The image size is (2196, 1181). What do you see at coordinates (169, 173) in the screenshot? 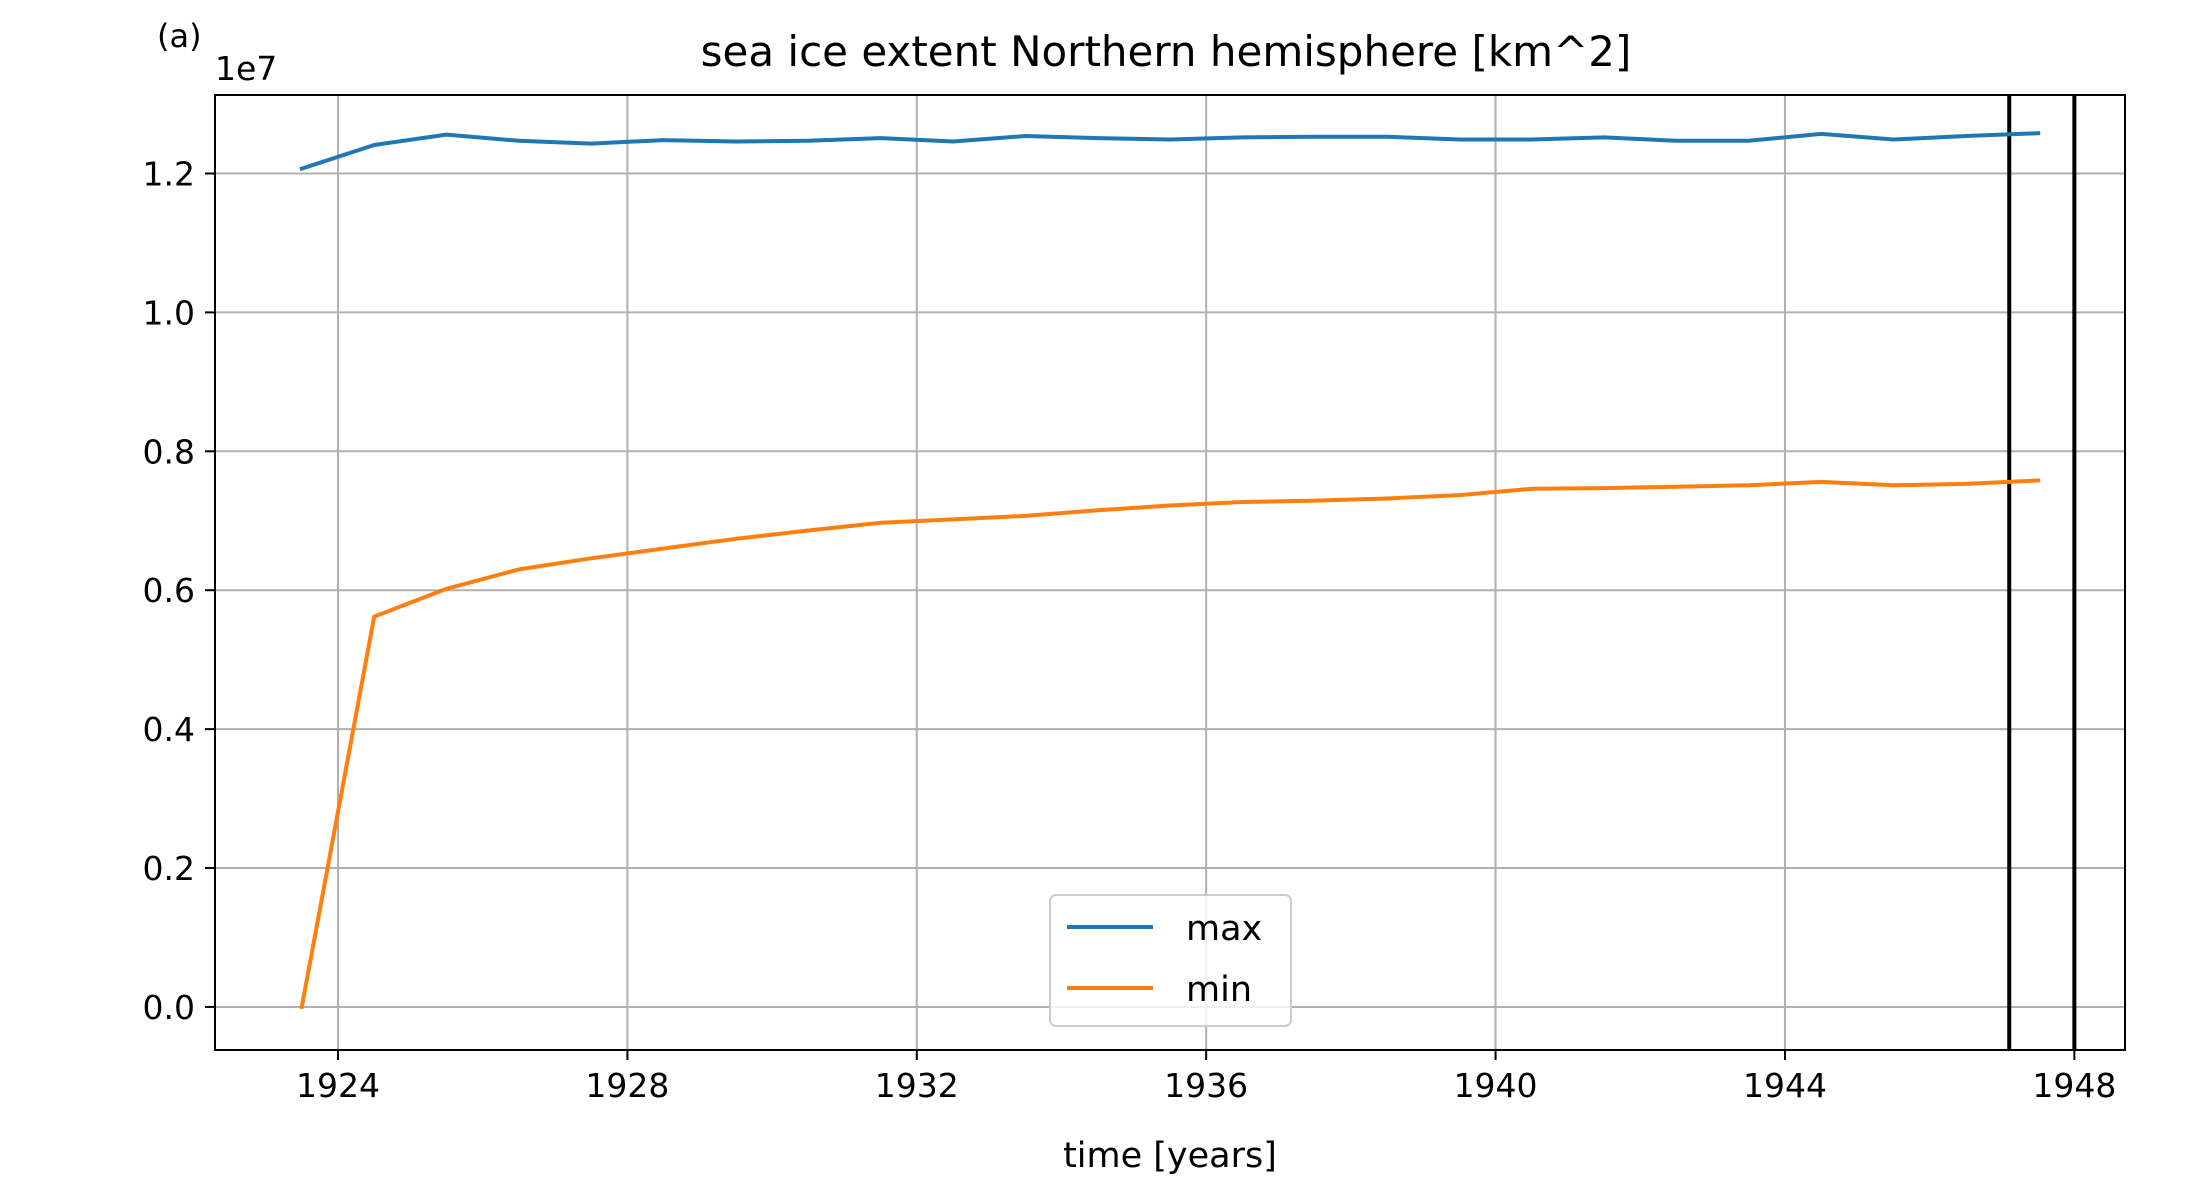
I see `y-tick-label: 1.2` at bounding box center [169, 173].